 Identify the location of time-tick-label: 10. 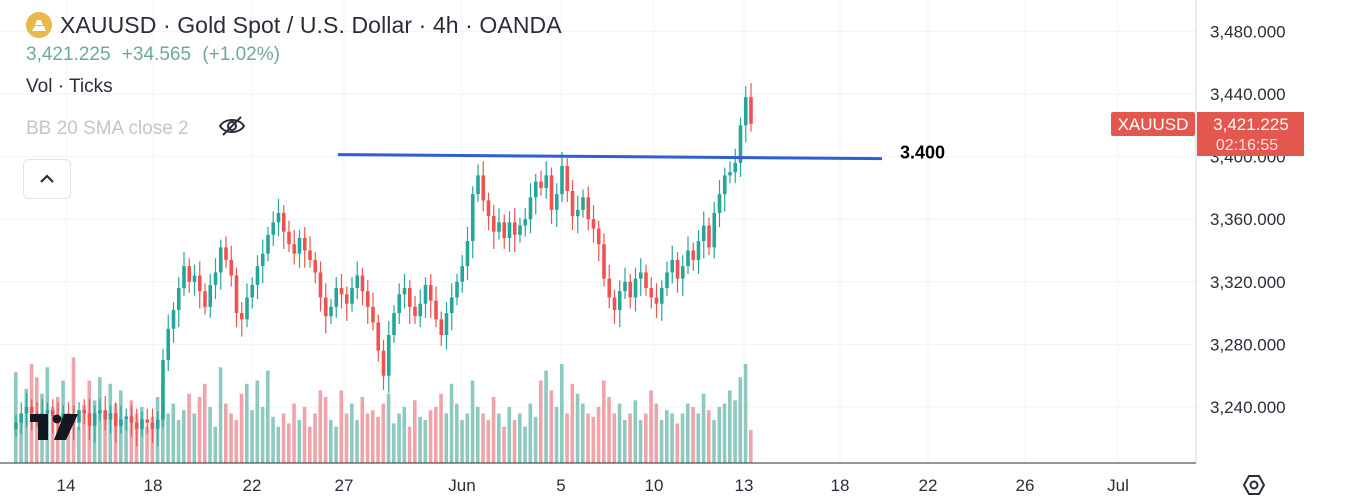
(654, 485).